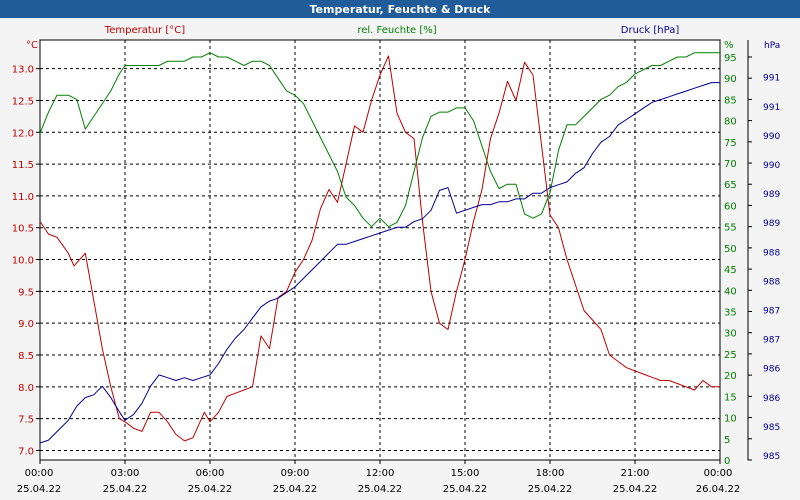 The image size is (800, 500). What do you see at coordinates (730, 122) in the screenshot?
I see `humidity-tick-label: 80` at bounding box center [730, 122].